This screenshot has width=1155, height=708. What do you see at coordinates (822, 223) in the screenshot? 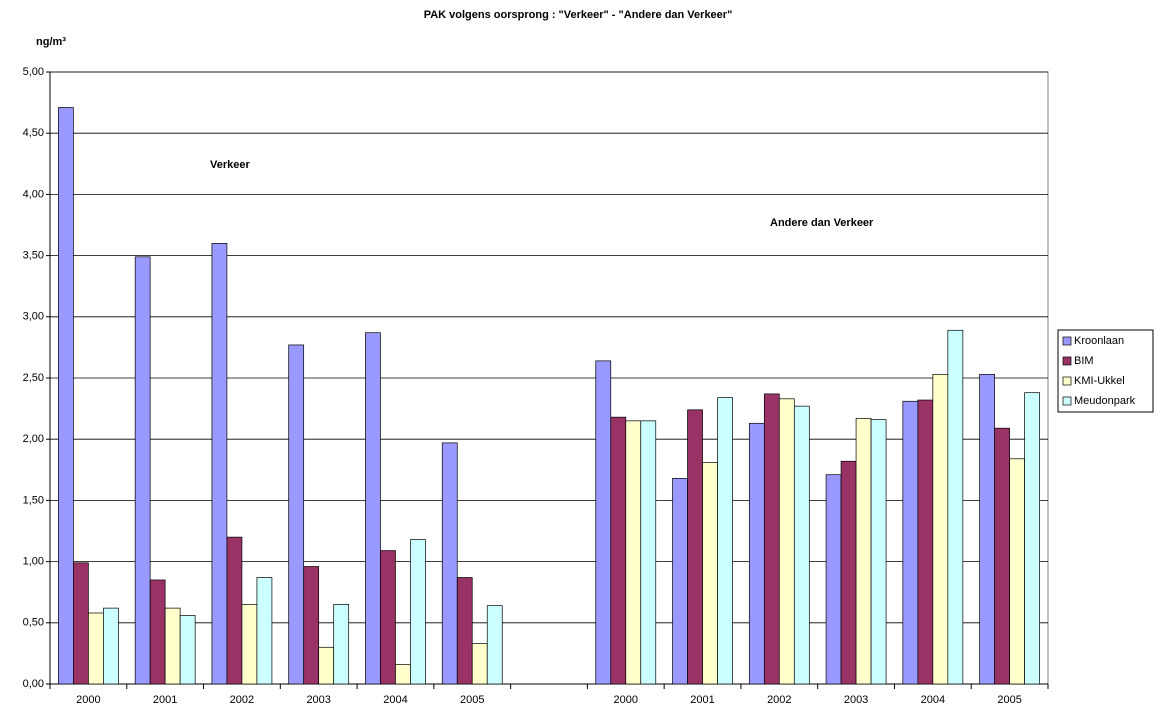
I see `annotation: Andere dan Verkeer` at bounding box center [822, 223].